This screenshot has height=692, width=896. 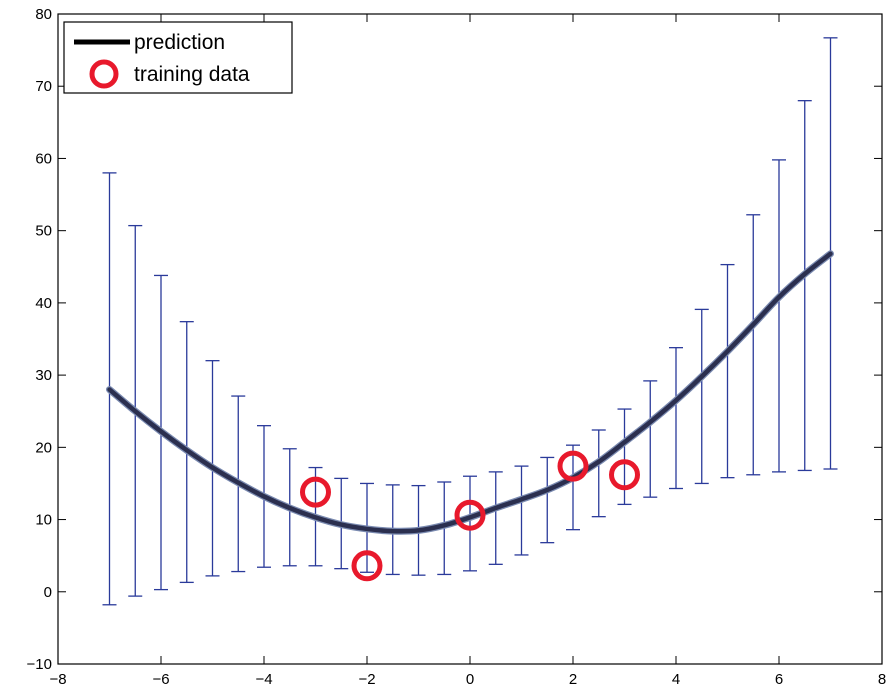 What do you see at coordinates (104, 74) in the screenshot?
I see `legend-circle-swatch` at bounding box center [104, 74].